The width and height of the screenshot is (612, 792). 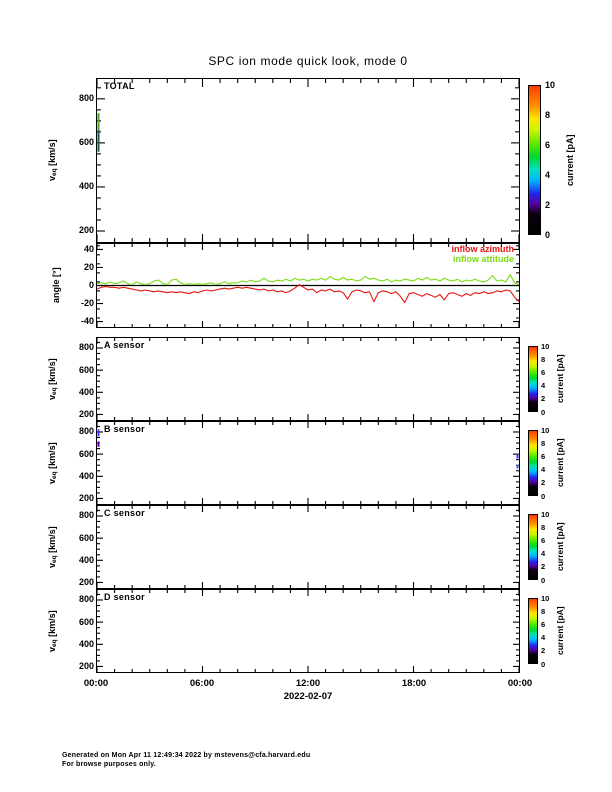 What do you see at coordinates (560, 631) in the screenshot?
I see `colorbar-d-unit: current [pA]` at bounding box center [560, 631].